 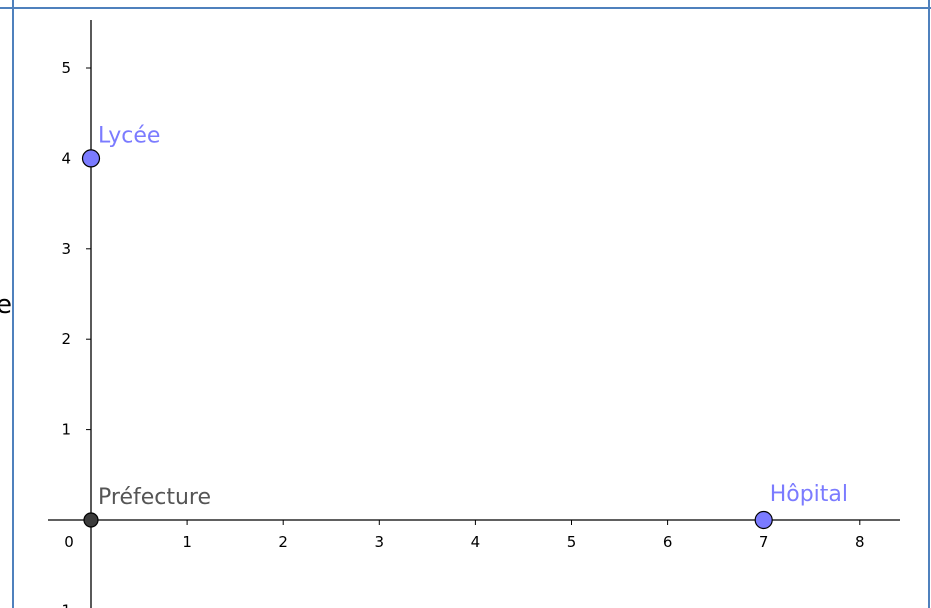 What do you see at coordinates (809, 494) in the screenshot?
I see `point-label: Hôpital` at bounding box center [809, 494].